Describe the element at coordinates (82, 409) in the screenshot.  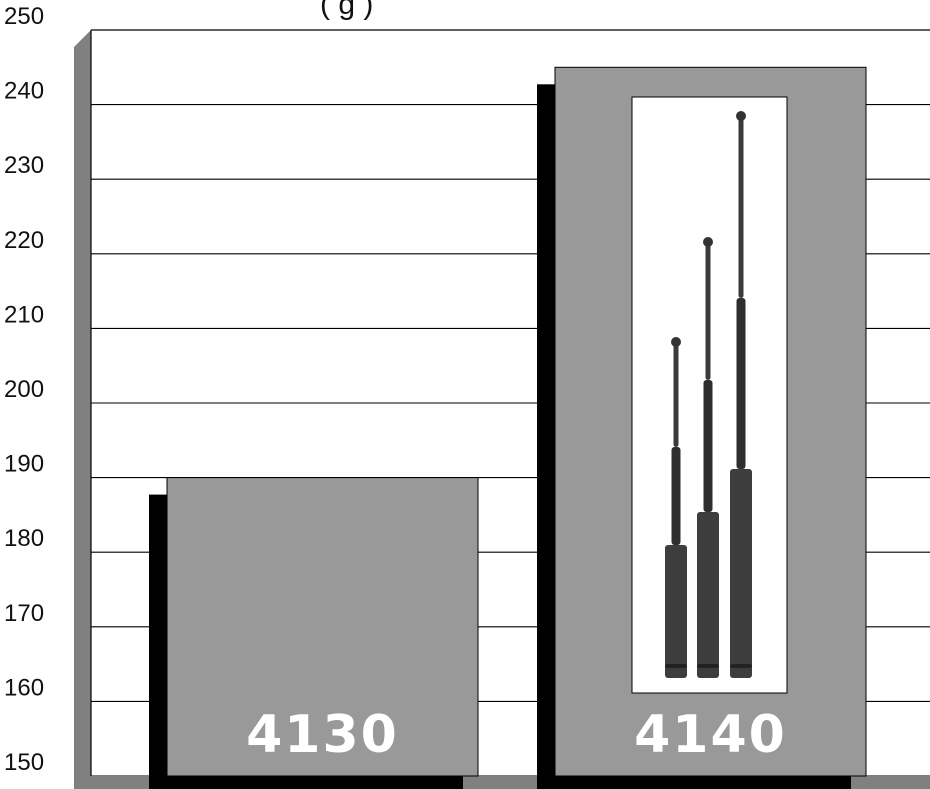
I see `chart-wall-side` at that location.